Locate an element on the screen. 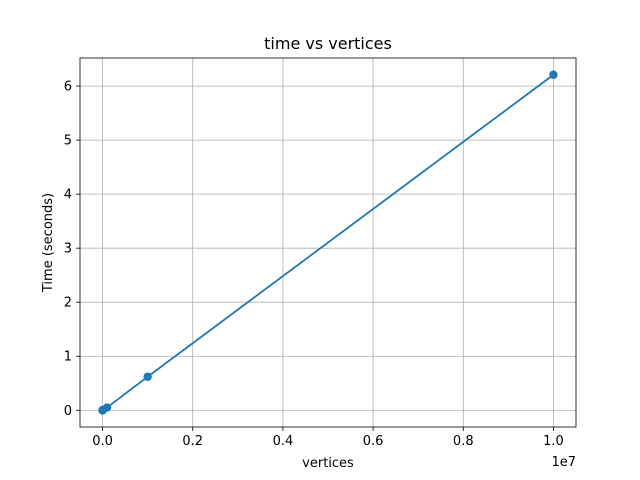 This screenshot has height=480, width=640. x-tick-label: 0.4 is located at coordinates (283, 441).